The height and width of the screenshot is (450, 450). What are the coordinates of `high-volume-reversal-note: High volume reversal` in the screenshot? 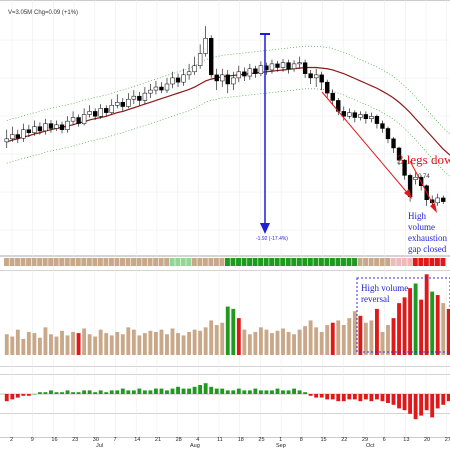 It's located at (385, 293).